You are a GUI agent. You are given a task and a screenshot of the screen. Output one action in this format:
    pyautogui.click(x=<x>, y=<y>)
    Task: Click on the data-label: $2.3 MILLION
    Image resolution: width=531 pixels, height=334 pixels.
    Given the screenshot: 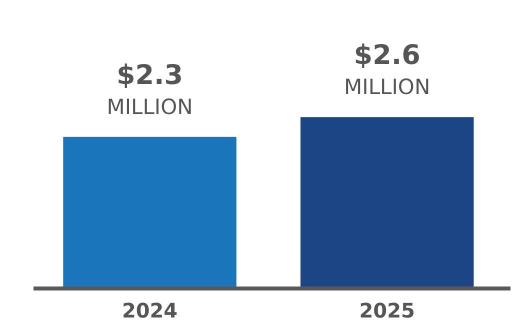 What is the action you would take?
    pyautogui.click(x=149, y=89)
    